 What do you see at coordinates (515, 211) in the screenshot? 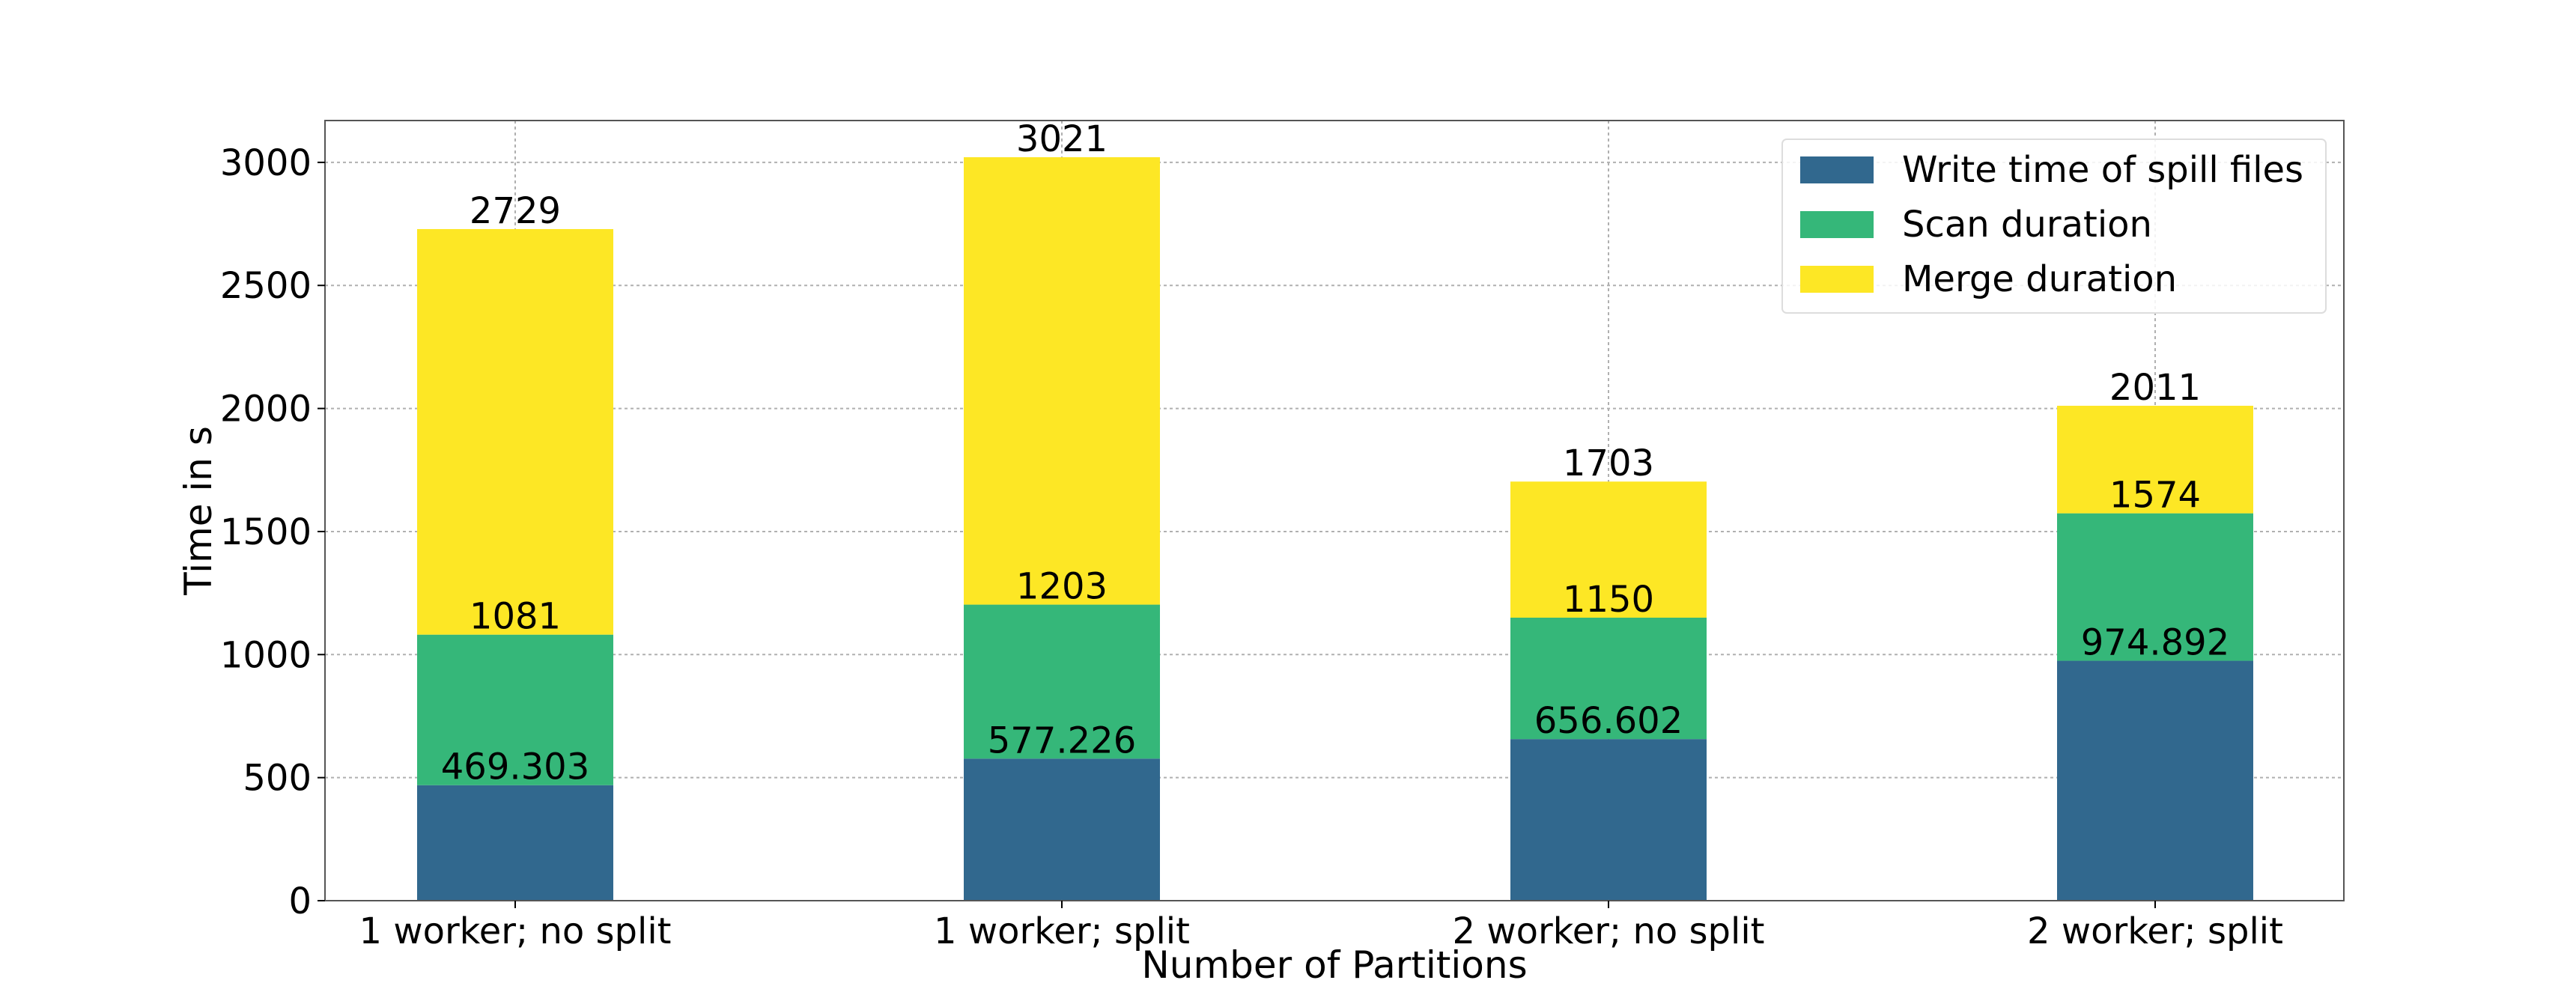
I see `data-label: 2729` at bounding box center [515, 211].